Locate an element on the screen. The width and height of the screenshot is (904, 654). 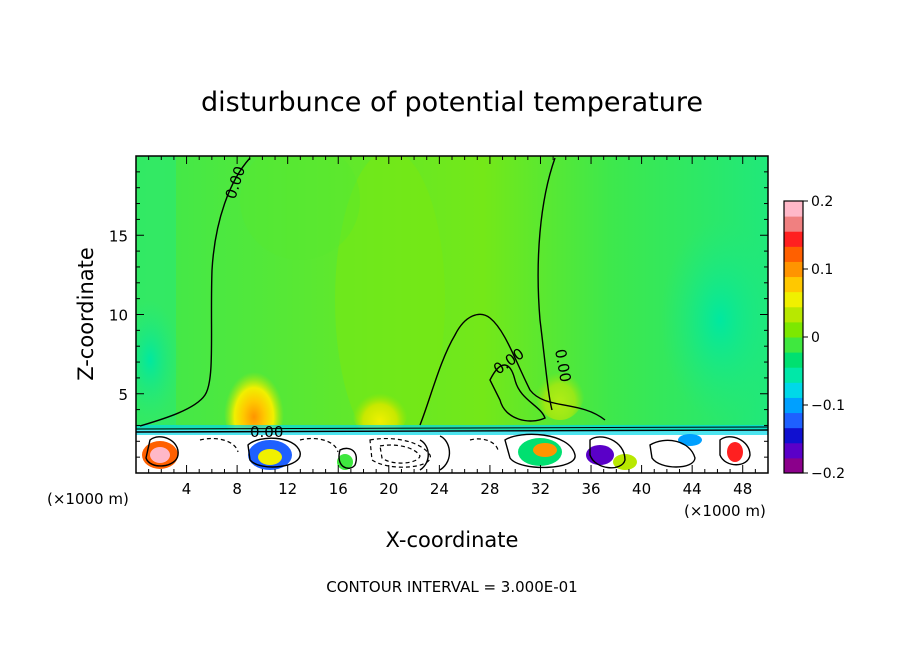
colorbar-tick-label: −0.2 is located at coordinates (828, 474).